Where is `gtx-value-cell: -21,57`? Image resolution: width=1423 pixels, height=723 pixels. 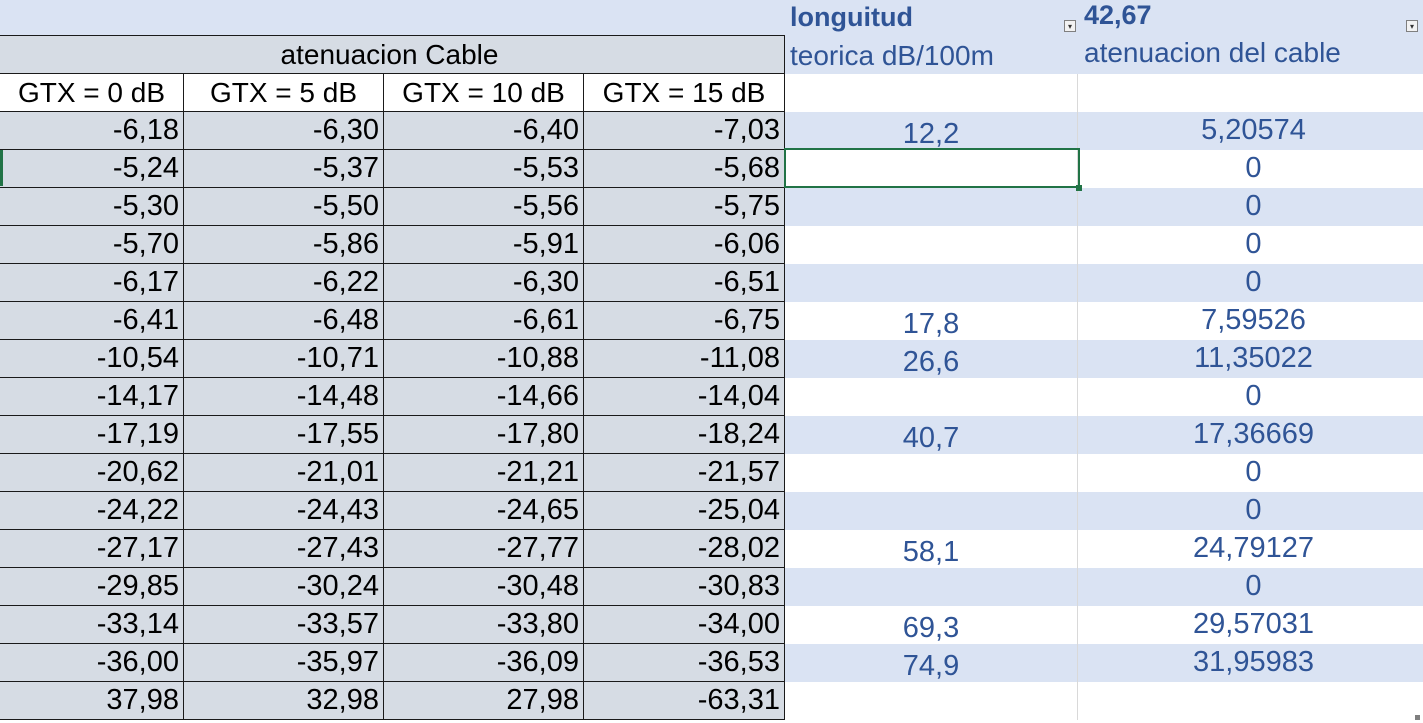 gtx-value-cell: -21,57 is located at coordinates (684, 473).